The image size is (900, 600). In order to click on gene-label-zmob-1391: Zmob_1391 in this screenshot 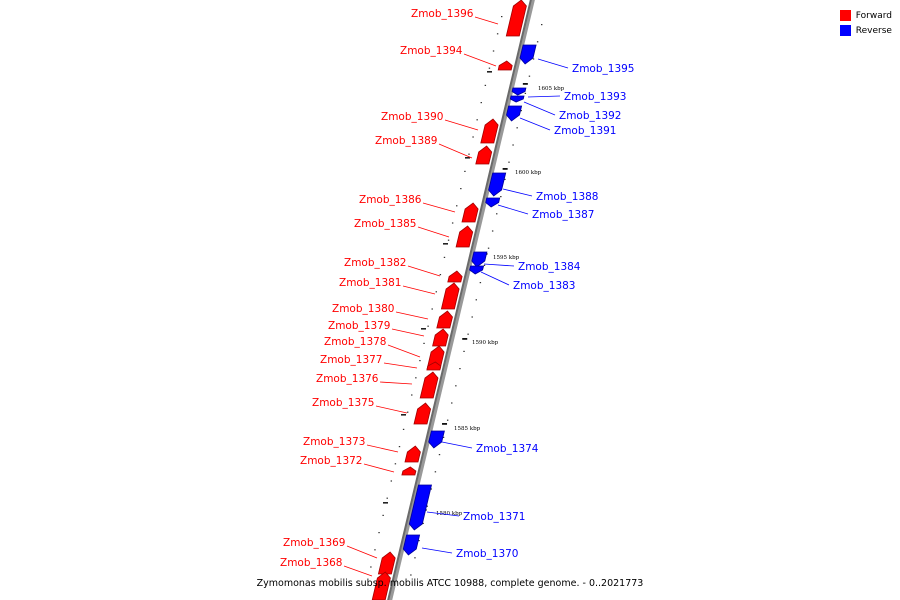, I will do `click(585, 131)`.